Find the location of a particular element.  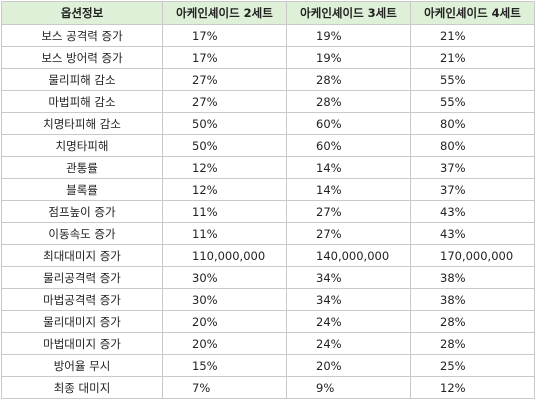

option-name-cell: 최종 대미지 is located at coordinates (82, 387).